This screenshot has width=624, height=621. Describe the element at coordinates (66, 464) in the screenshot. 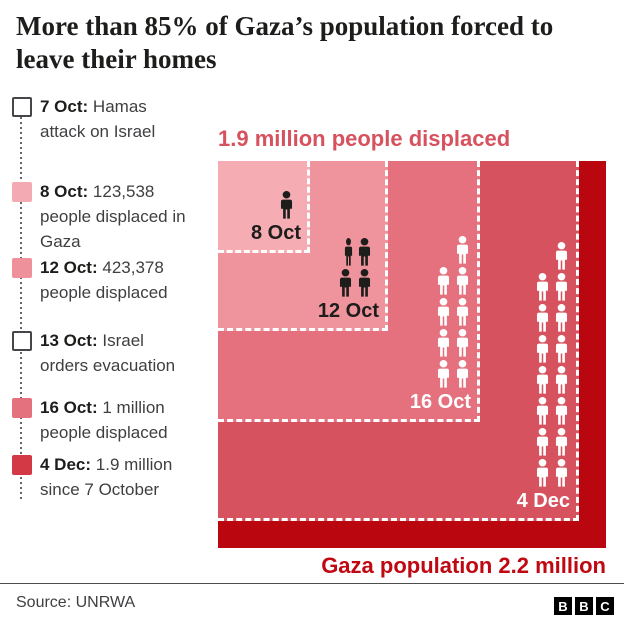

I see `timeline-date: 4 Dec:` at that location.